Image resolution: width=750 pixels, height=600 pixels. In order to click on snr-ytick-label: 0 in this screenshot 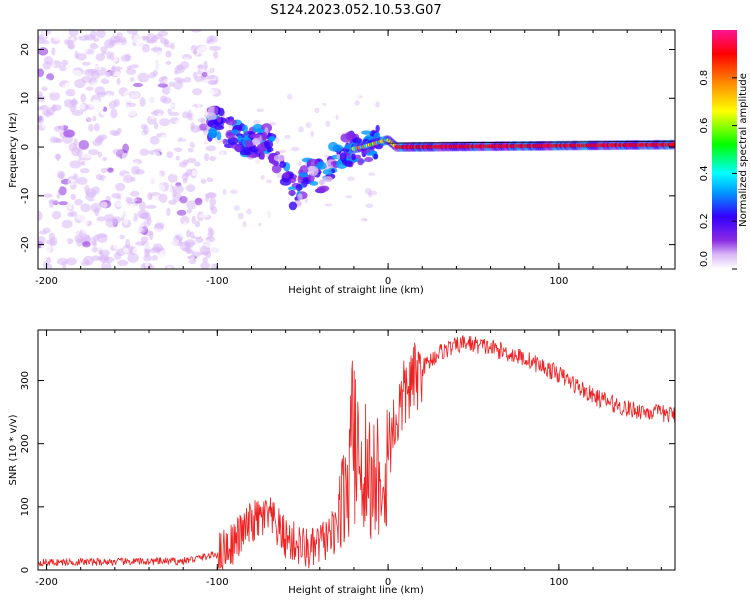, I will do `click(25, 570)`.